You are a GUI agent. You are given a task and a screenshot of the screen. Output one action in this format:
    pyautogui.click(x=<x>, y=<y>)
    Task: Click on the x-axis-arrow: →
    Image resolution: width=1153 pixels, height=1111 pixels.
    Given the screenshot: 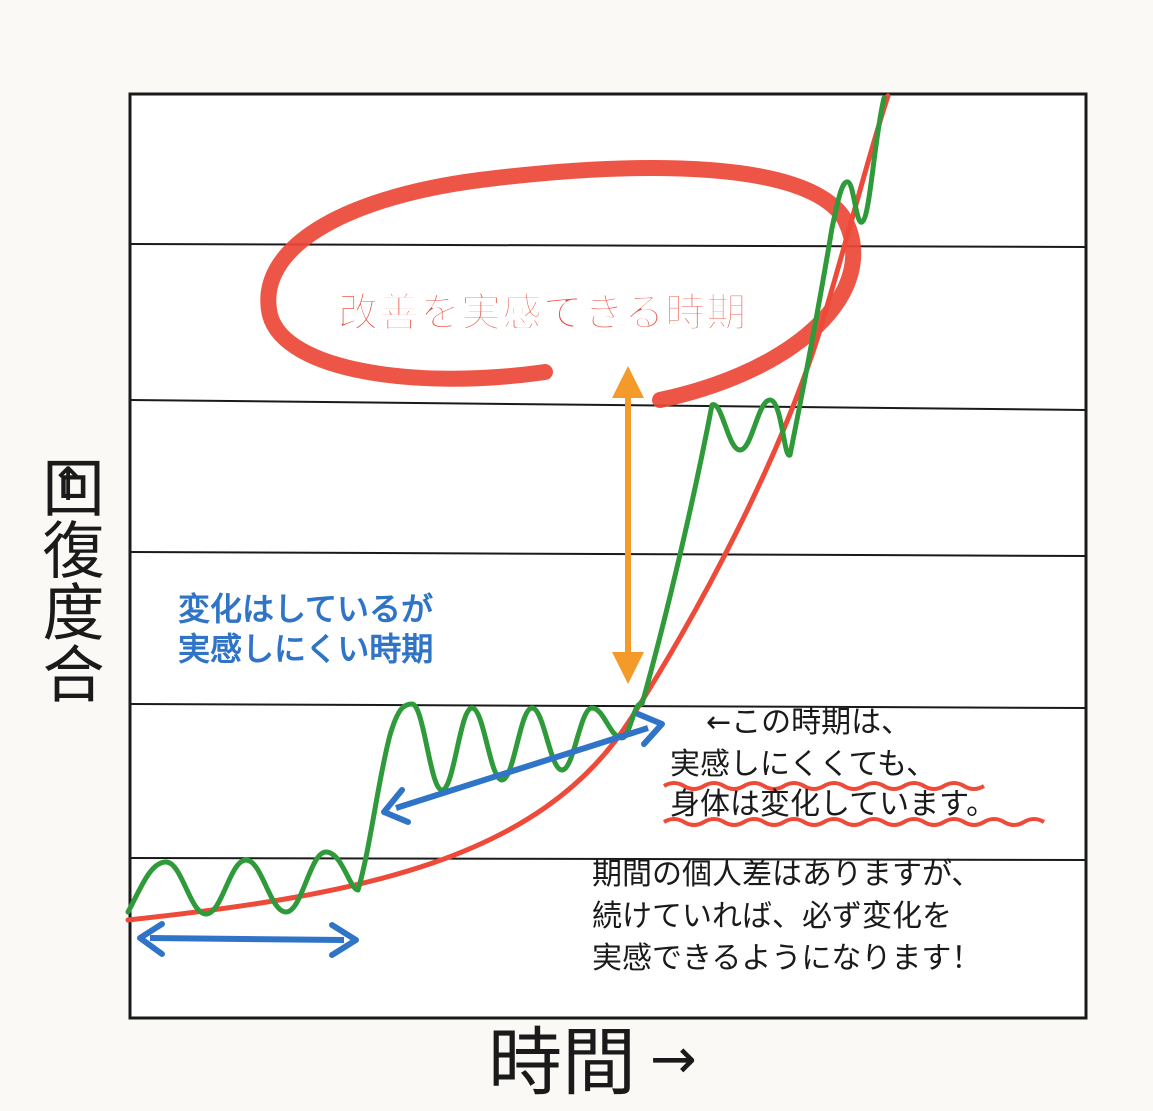 What is the action you would take?
    pyautogui.click(x=673, y=1059)
    